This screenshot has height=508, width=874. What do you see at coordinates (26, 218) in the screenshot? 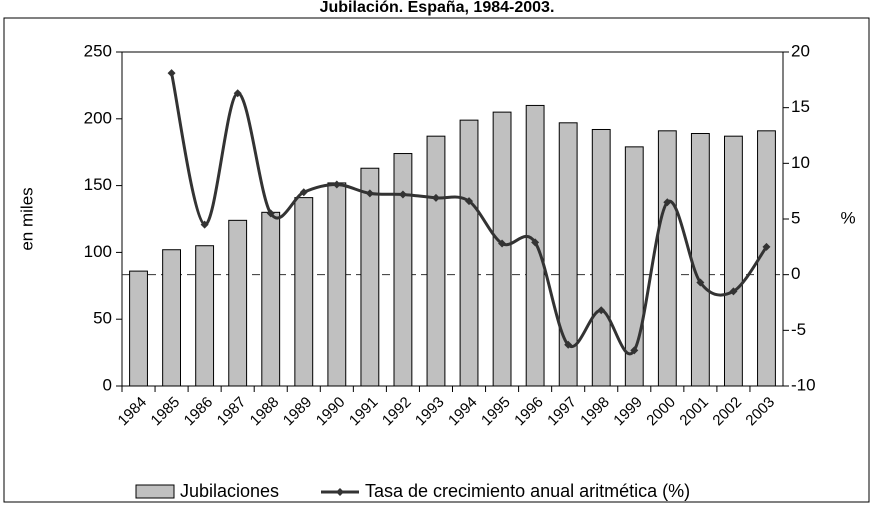
I see `y-axis-label: en miles` at bounding box center [26, 218].